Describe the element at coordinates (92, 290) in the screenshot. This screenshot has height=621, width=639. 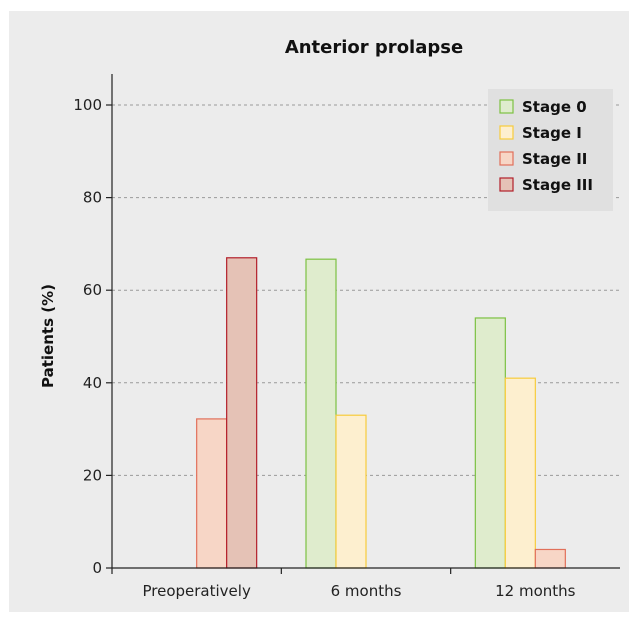
I see `y-tick-label: 60` at that location.